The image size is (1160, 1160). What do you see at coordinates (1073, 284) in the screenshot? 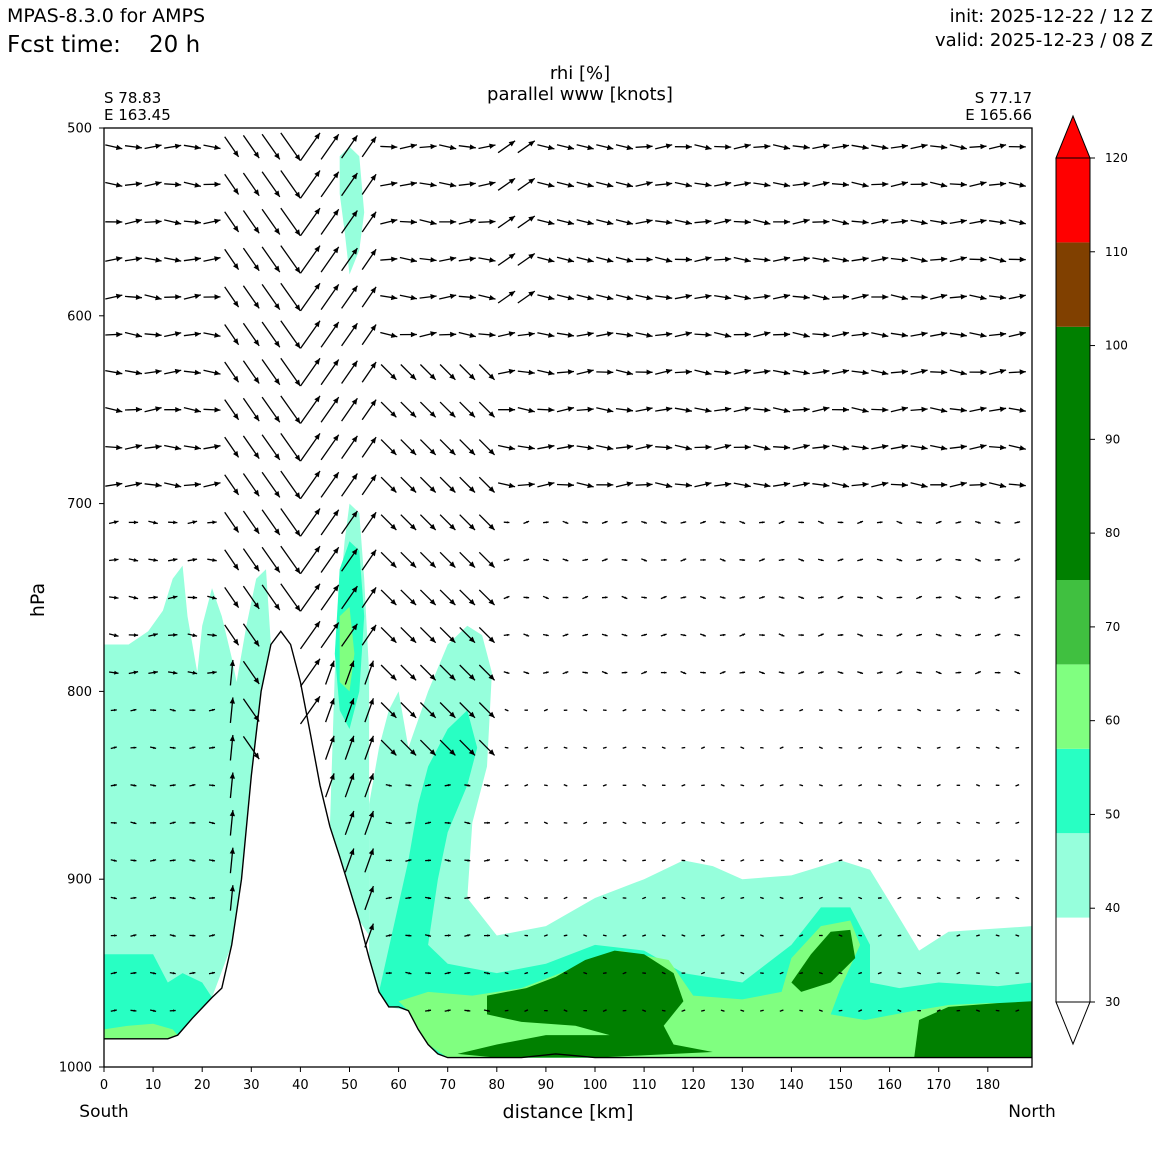
I see `colorbar-band` at bounding box center [1073, 284].